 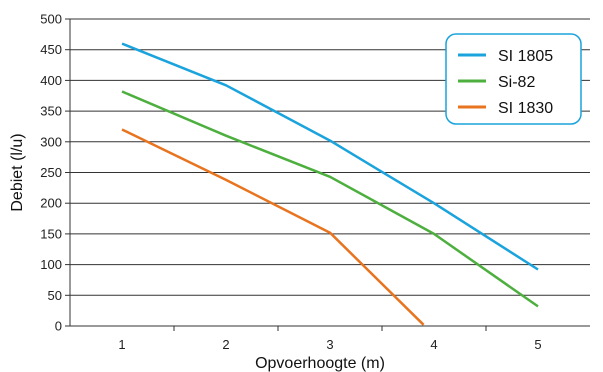 I want to click on x-tick-label: 5, so click(x=537, y=344).